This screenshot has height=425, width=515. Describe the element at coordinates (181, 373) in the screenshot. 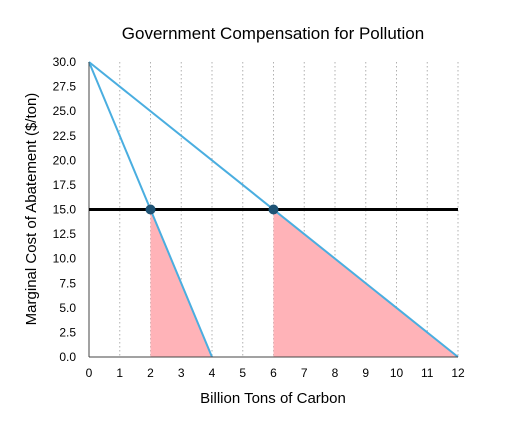

I see `x-tick-label: 3` at that location.